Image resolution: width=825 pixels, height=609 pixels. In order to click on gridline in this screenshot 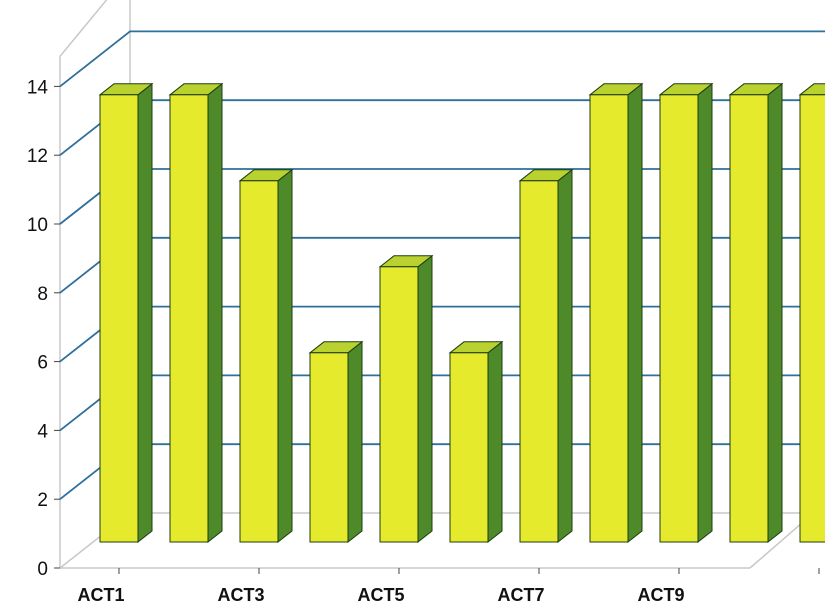, I will do `click(442, 59)`.